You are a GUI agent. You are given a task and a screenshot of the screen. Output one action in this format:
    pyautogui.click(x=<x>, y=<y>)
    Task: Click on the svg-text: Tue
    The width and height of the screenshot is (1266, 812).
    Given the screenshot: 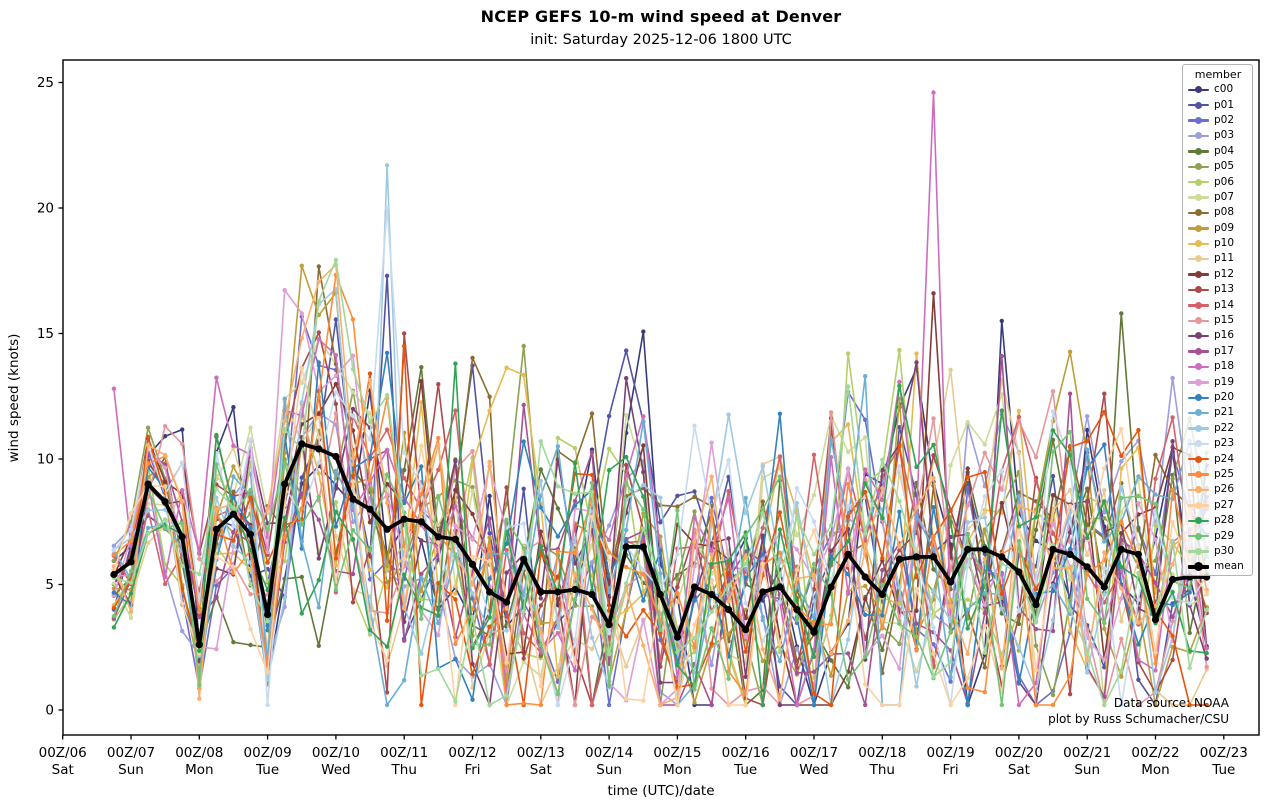 What is the action you would take?
    pyautogui.click(x=745, y=770)
    